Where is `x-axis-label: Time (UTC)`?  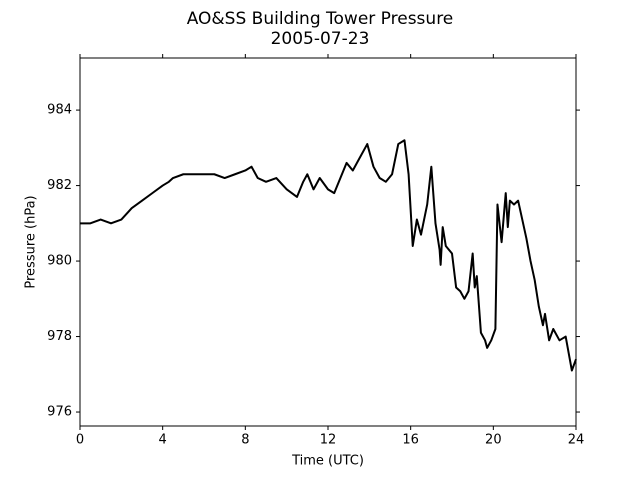 x-axis-label: Time (UTC) is located at coordinates (327, 461).